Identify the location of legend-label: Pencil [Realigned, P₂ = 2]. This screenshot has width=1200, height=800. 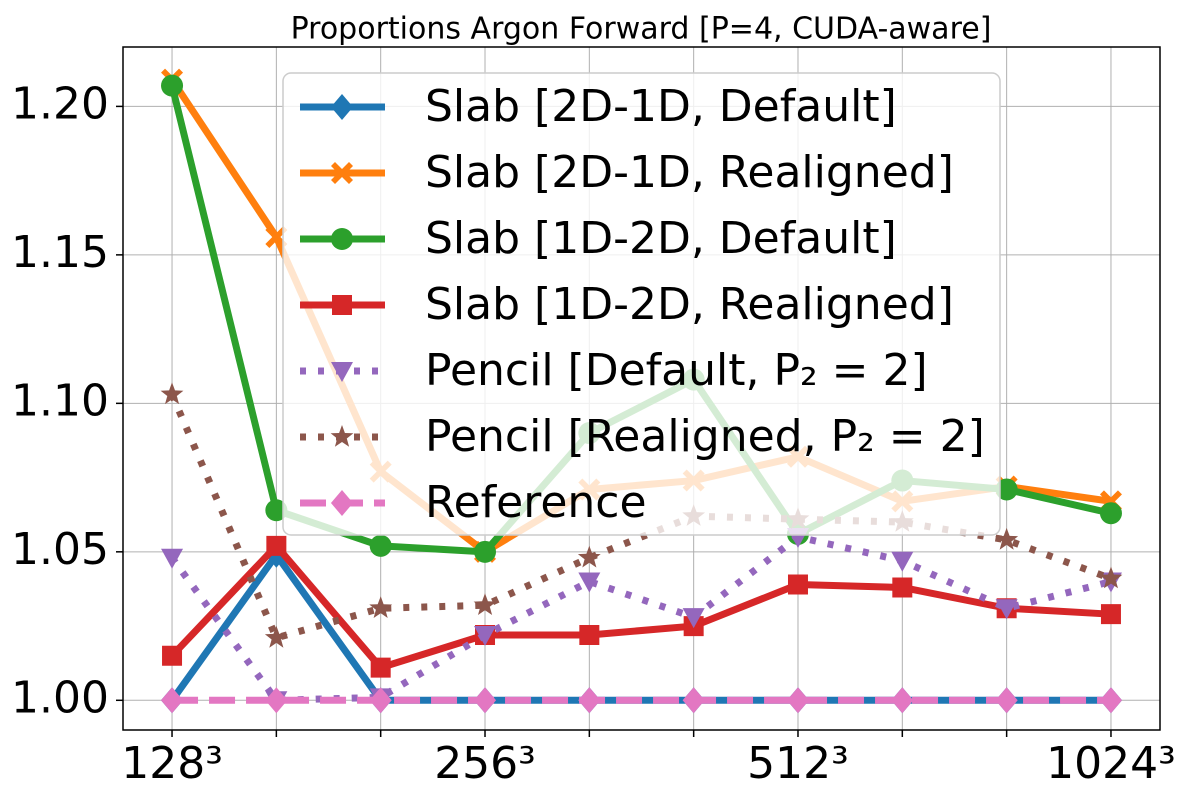
(705, 436).